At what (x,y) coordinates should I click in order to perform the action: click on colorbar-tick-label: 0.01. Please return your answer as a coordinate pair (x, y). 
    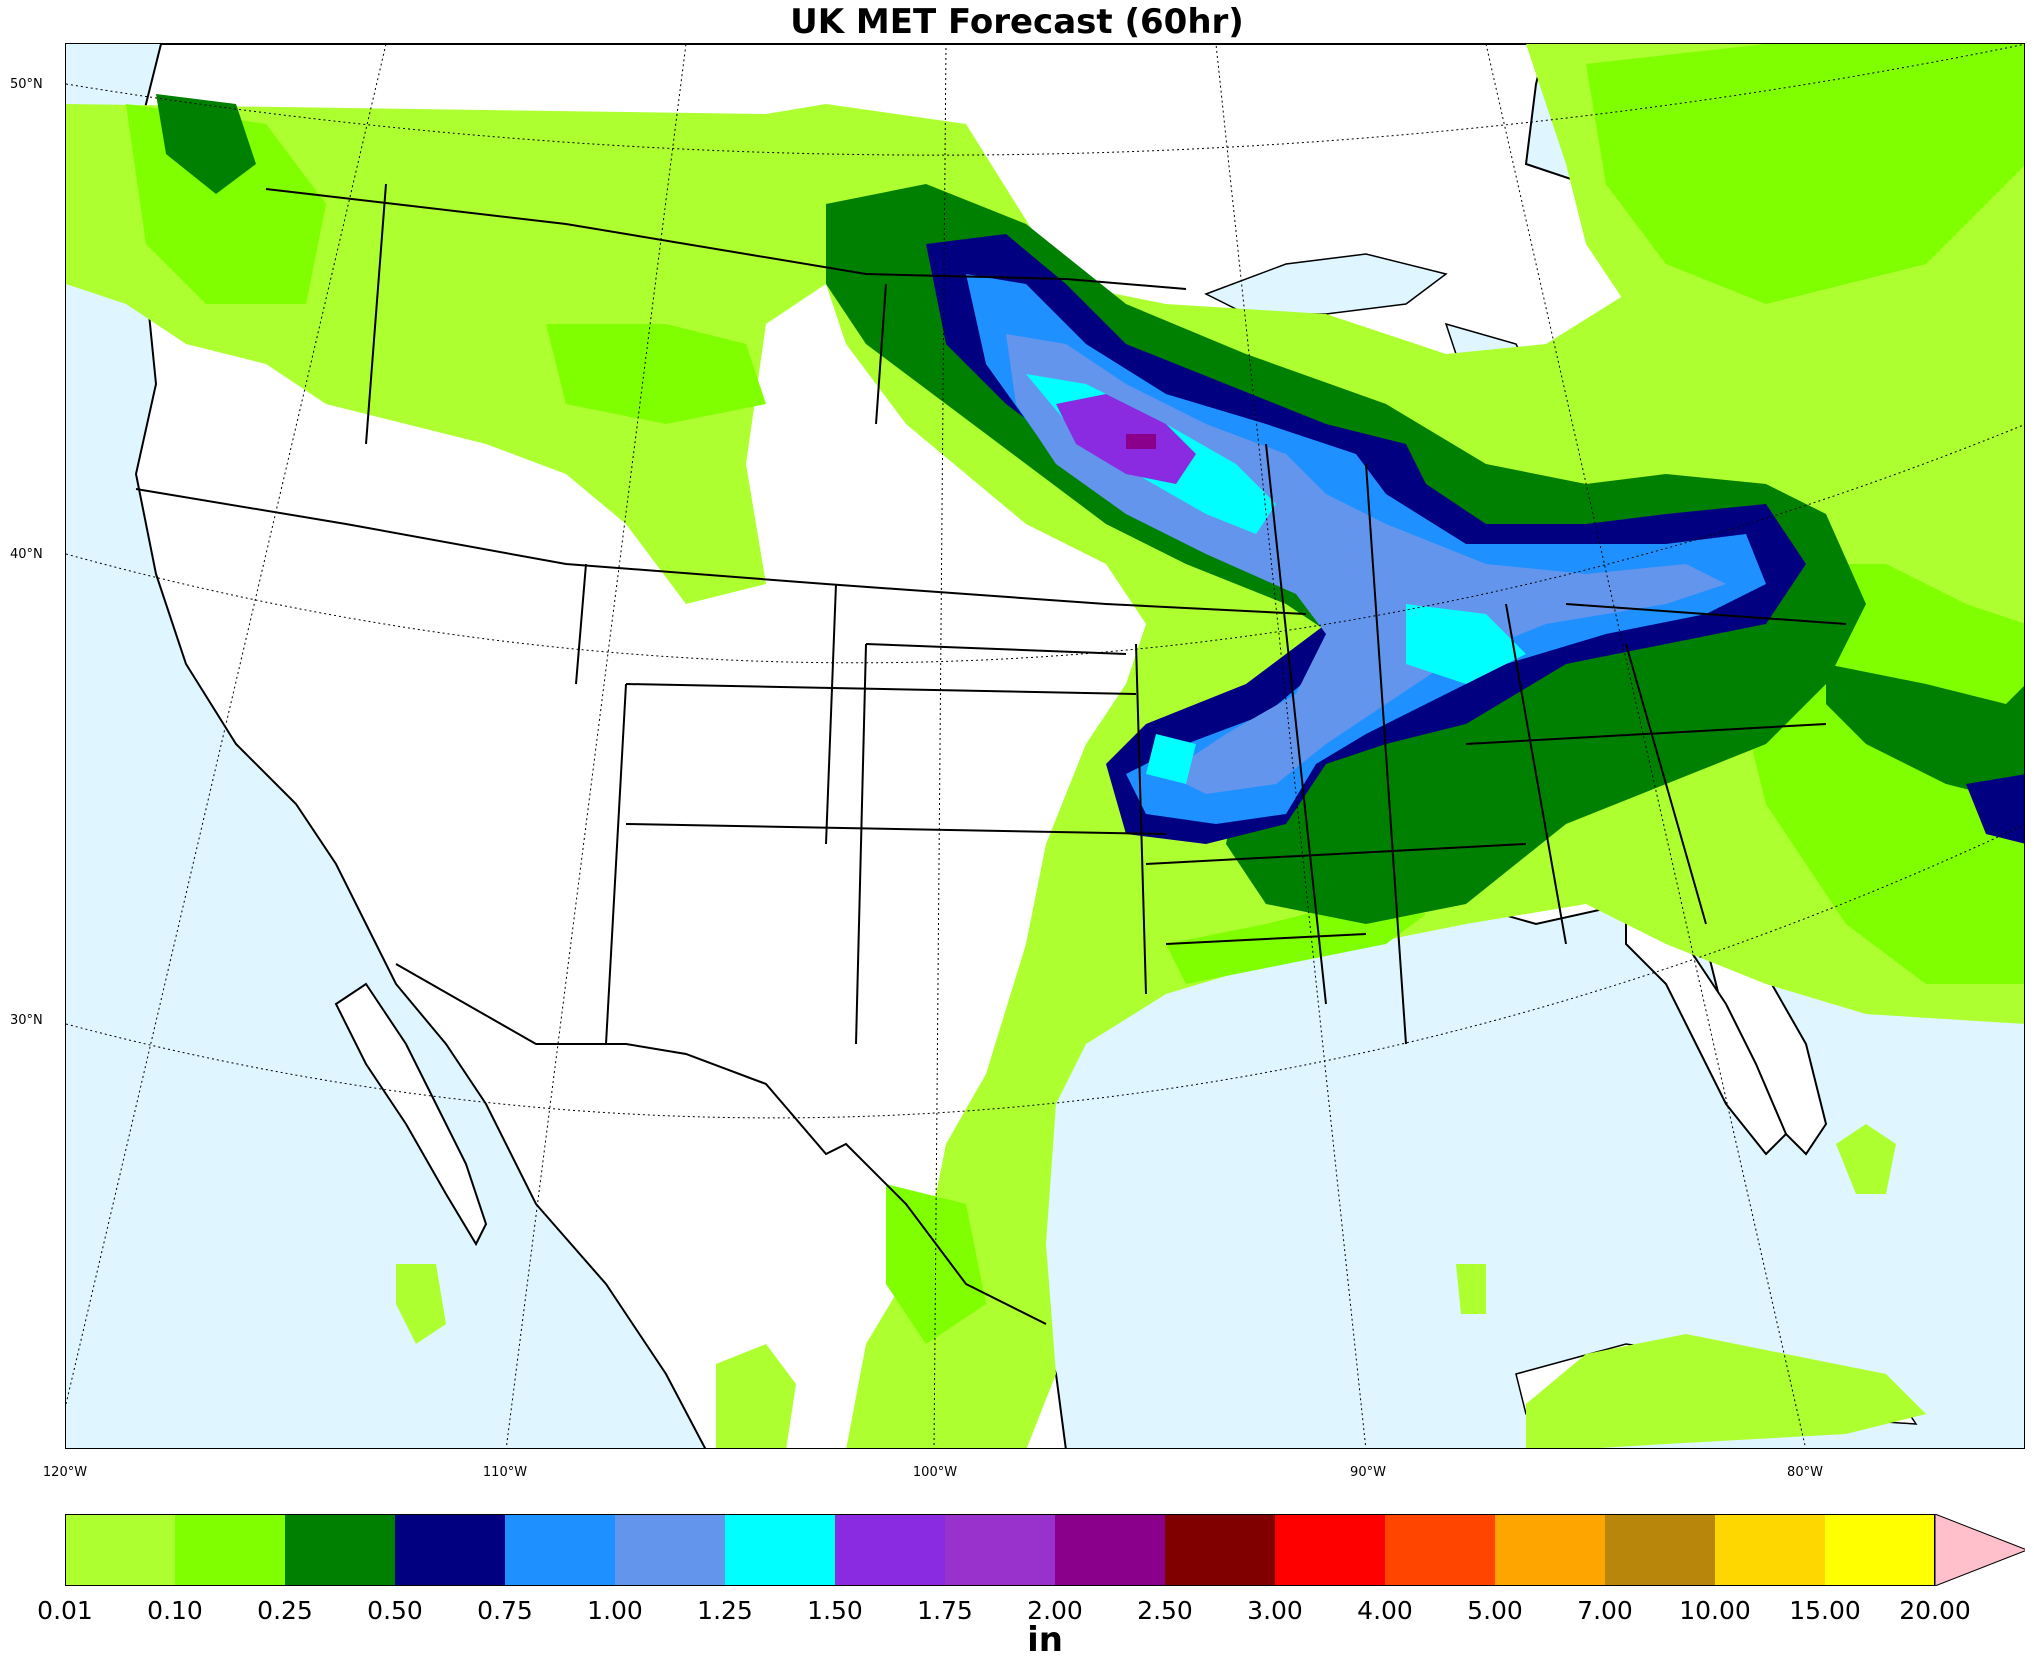
    Looking at the image, I should click on (65, 1610).